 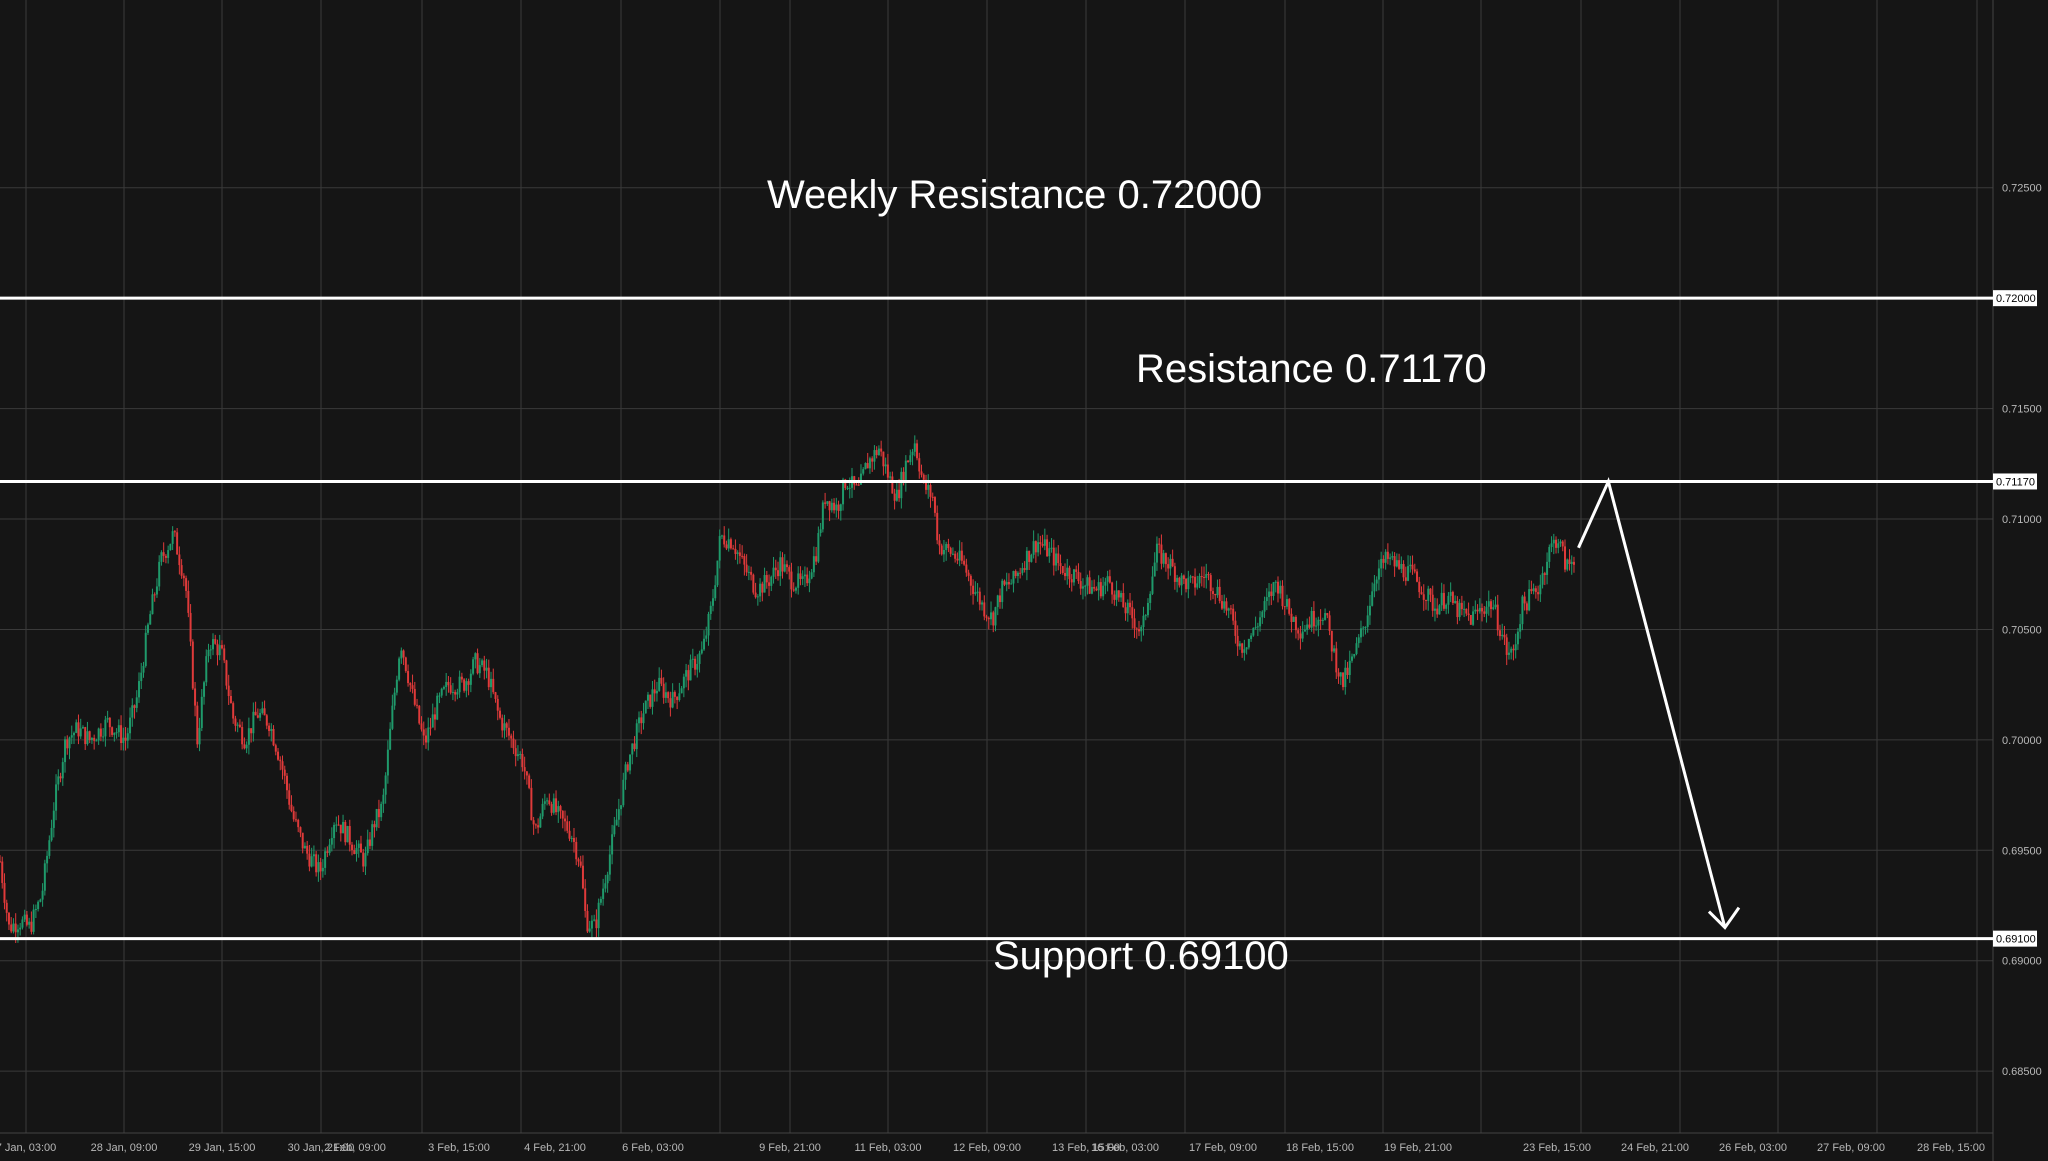 I want to click on y-tick-label: 0.69500, so click(x=2022, y=851).